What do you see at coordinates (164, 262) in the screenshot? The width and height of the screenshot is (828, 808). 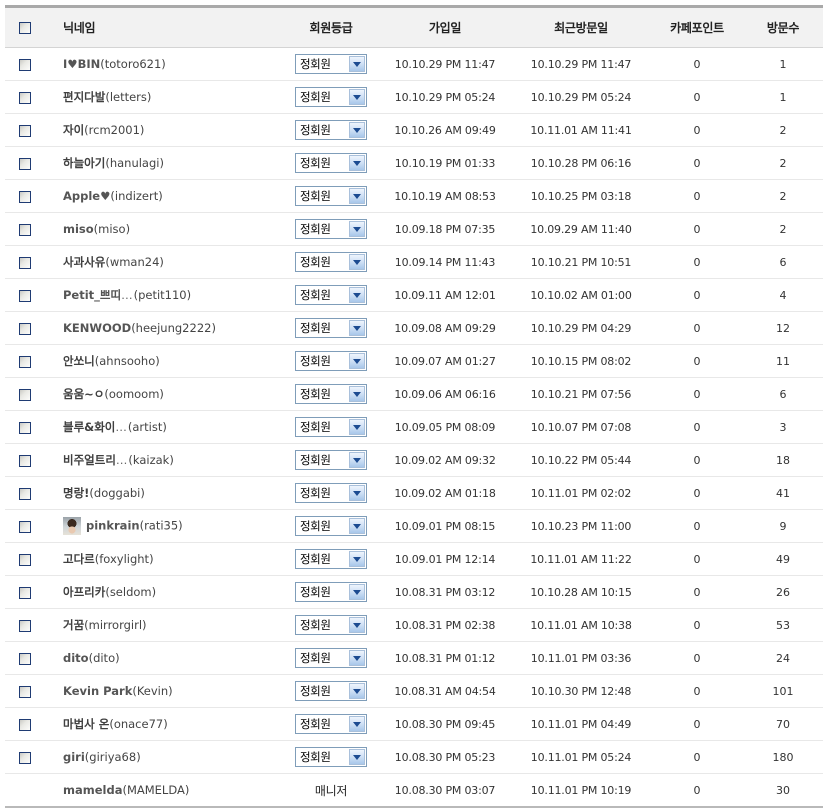 I see `nickname-cell: 사과사유(wman24)` at bounding box center [164, 262].